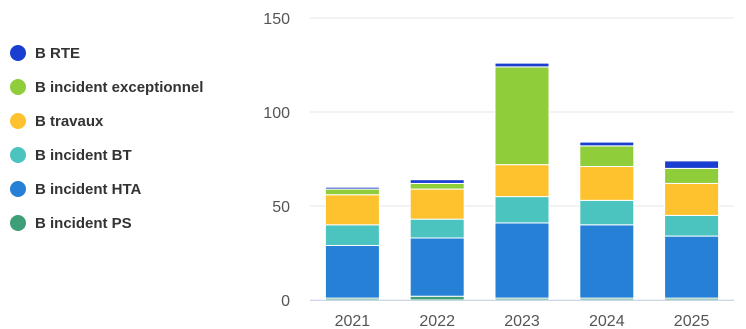 The width and height of the screenshot is (746, 329). Describe the element at coordinates (69, 121) in the screenshot. I see `legend-label-3: B travaux` at that location.